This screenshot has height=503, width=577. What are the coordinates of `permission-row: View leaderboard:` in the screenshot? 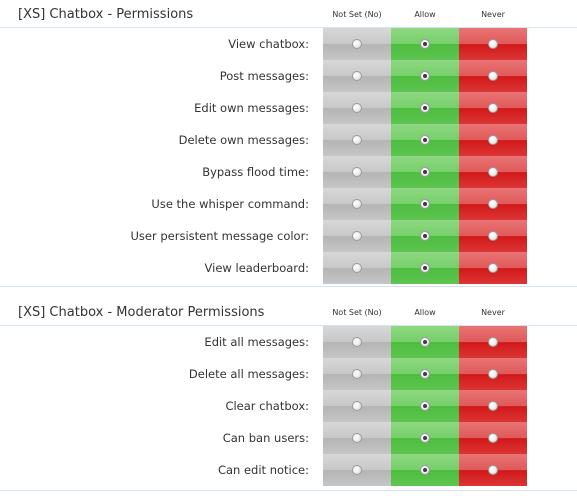 It's located at (288, 268).